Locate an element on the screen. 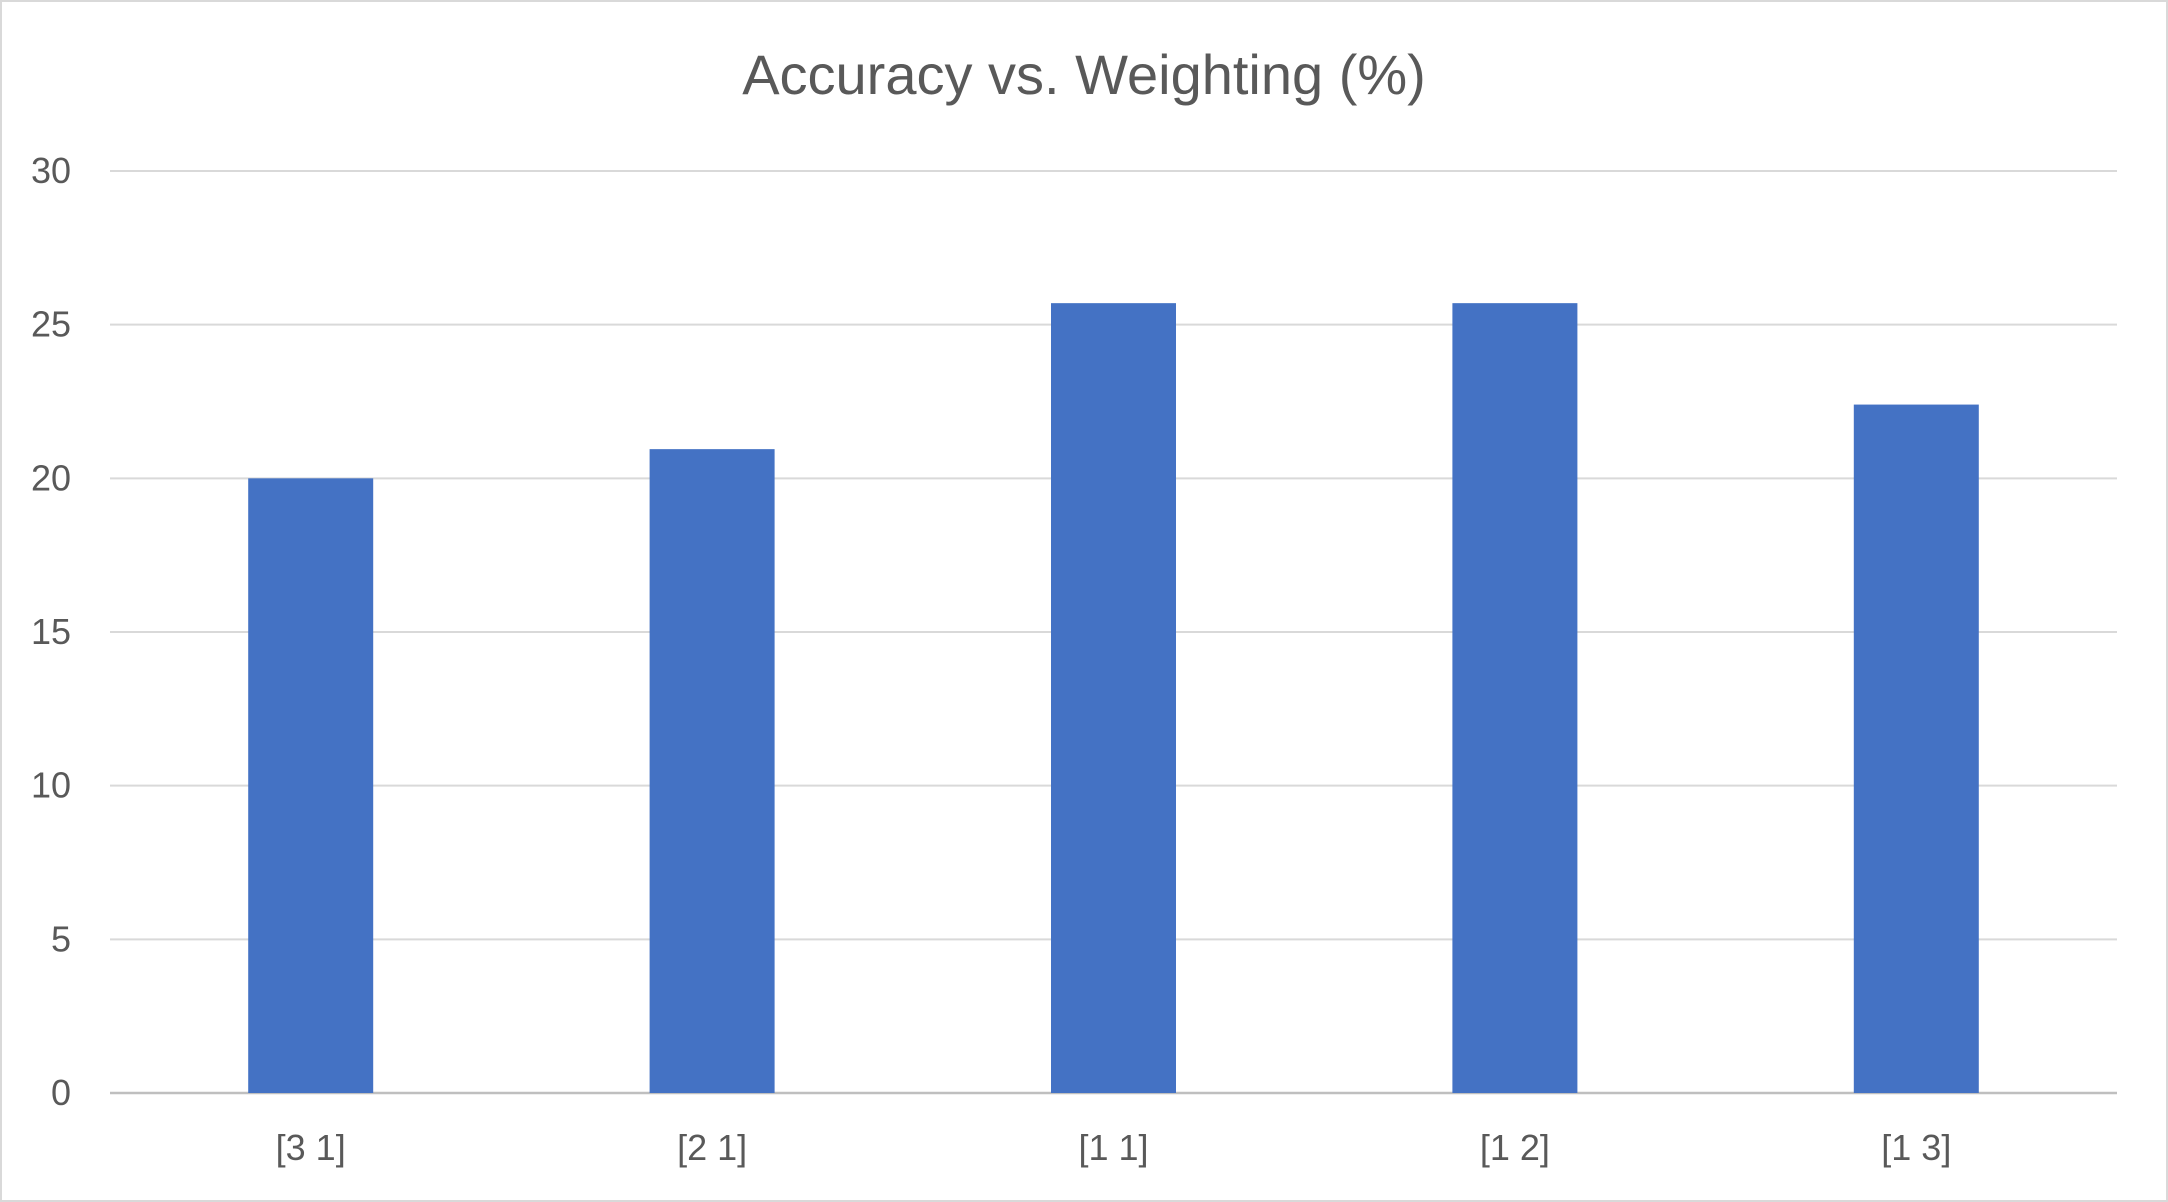  x-tick-label: [1 2] is located at coordinates (1515, 1147).